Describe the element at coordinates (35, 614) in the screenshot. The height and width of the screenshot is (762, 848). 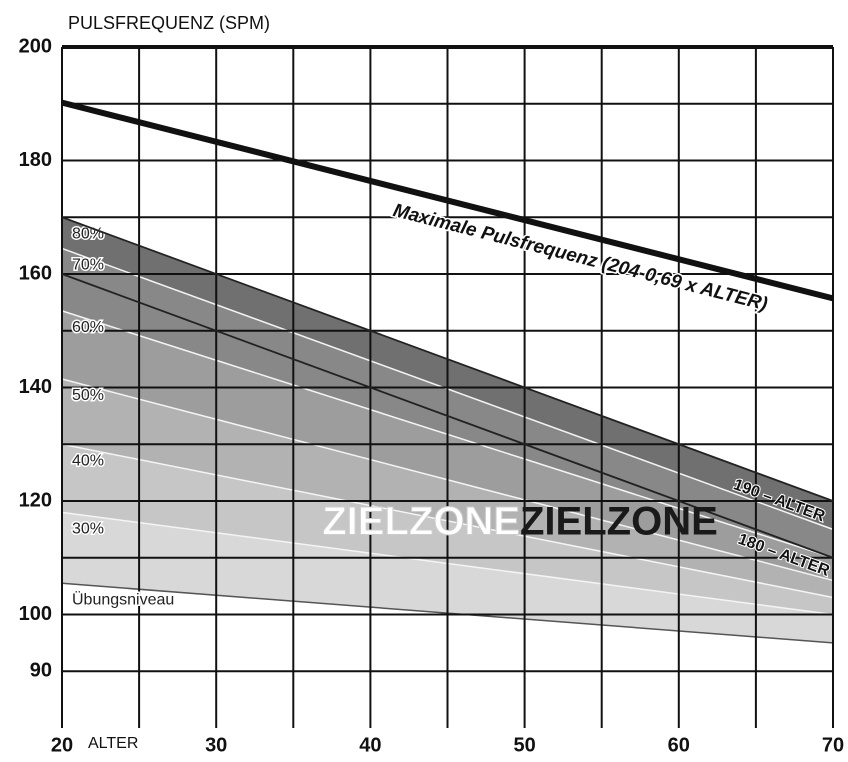
I see `y-tick-label: 100` at that location.